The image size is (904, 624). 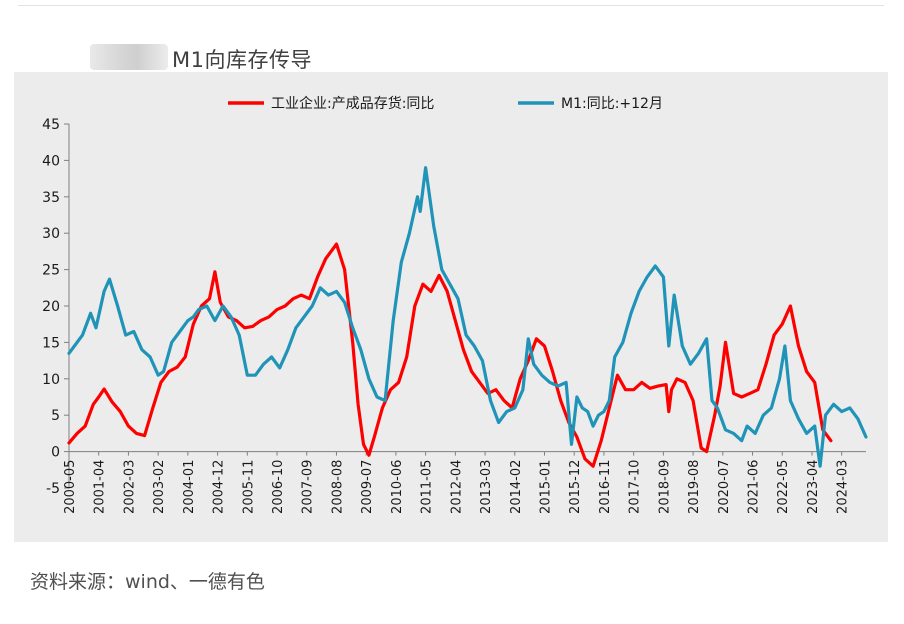 I want to click on x-tick-label: 2017-10, so click(x=635, y=487).